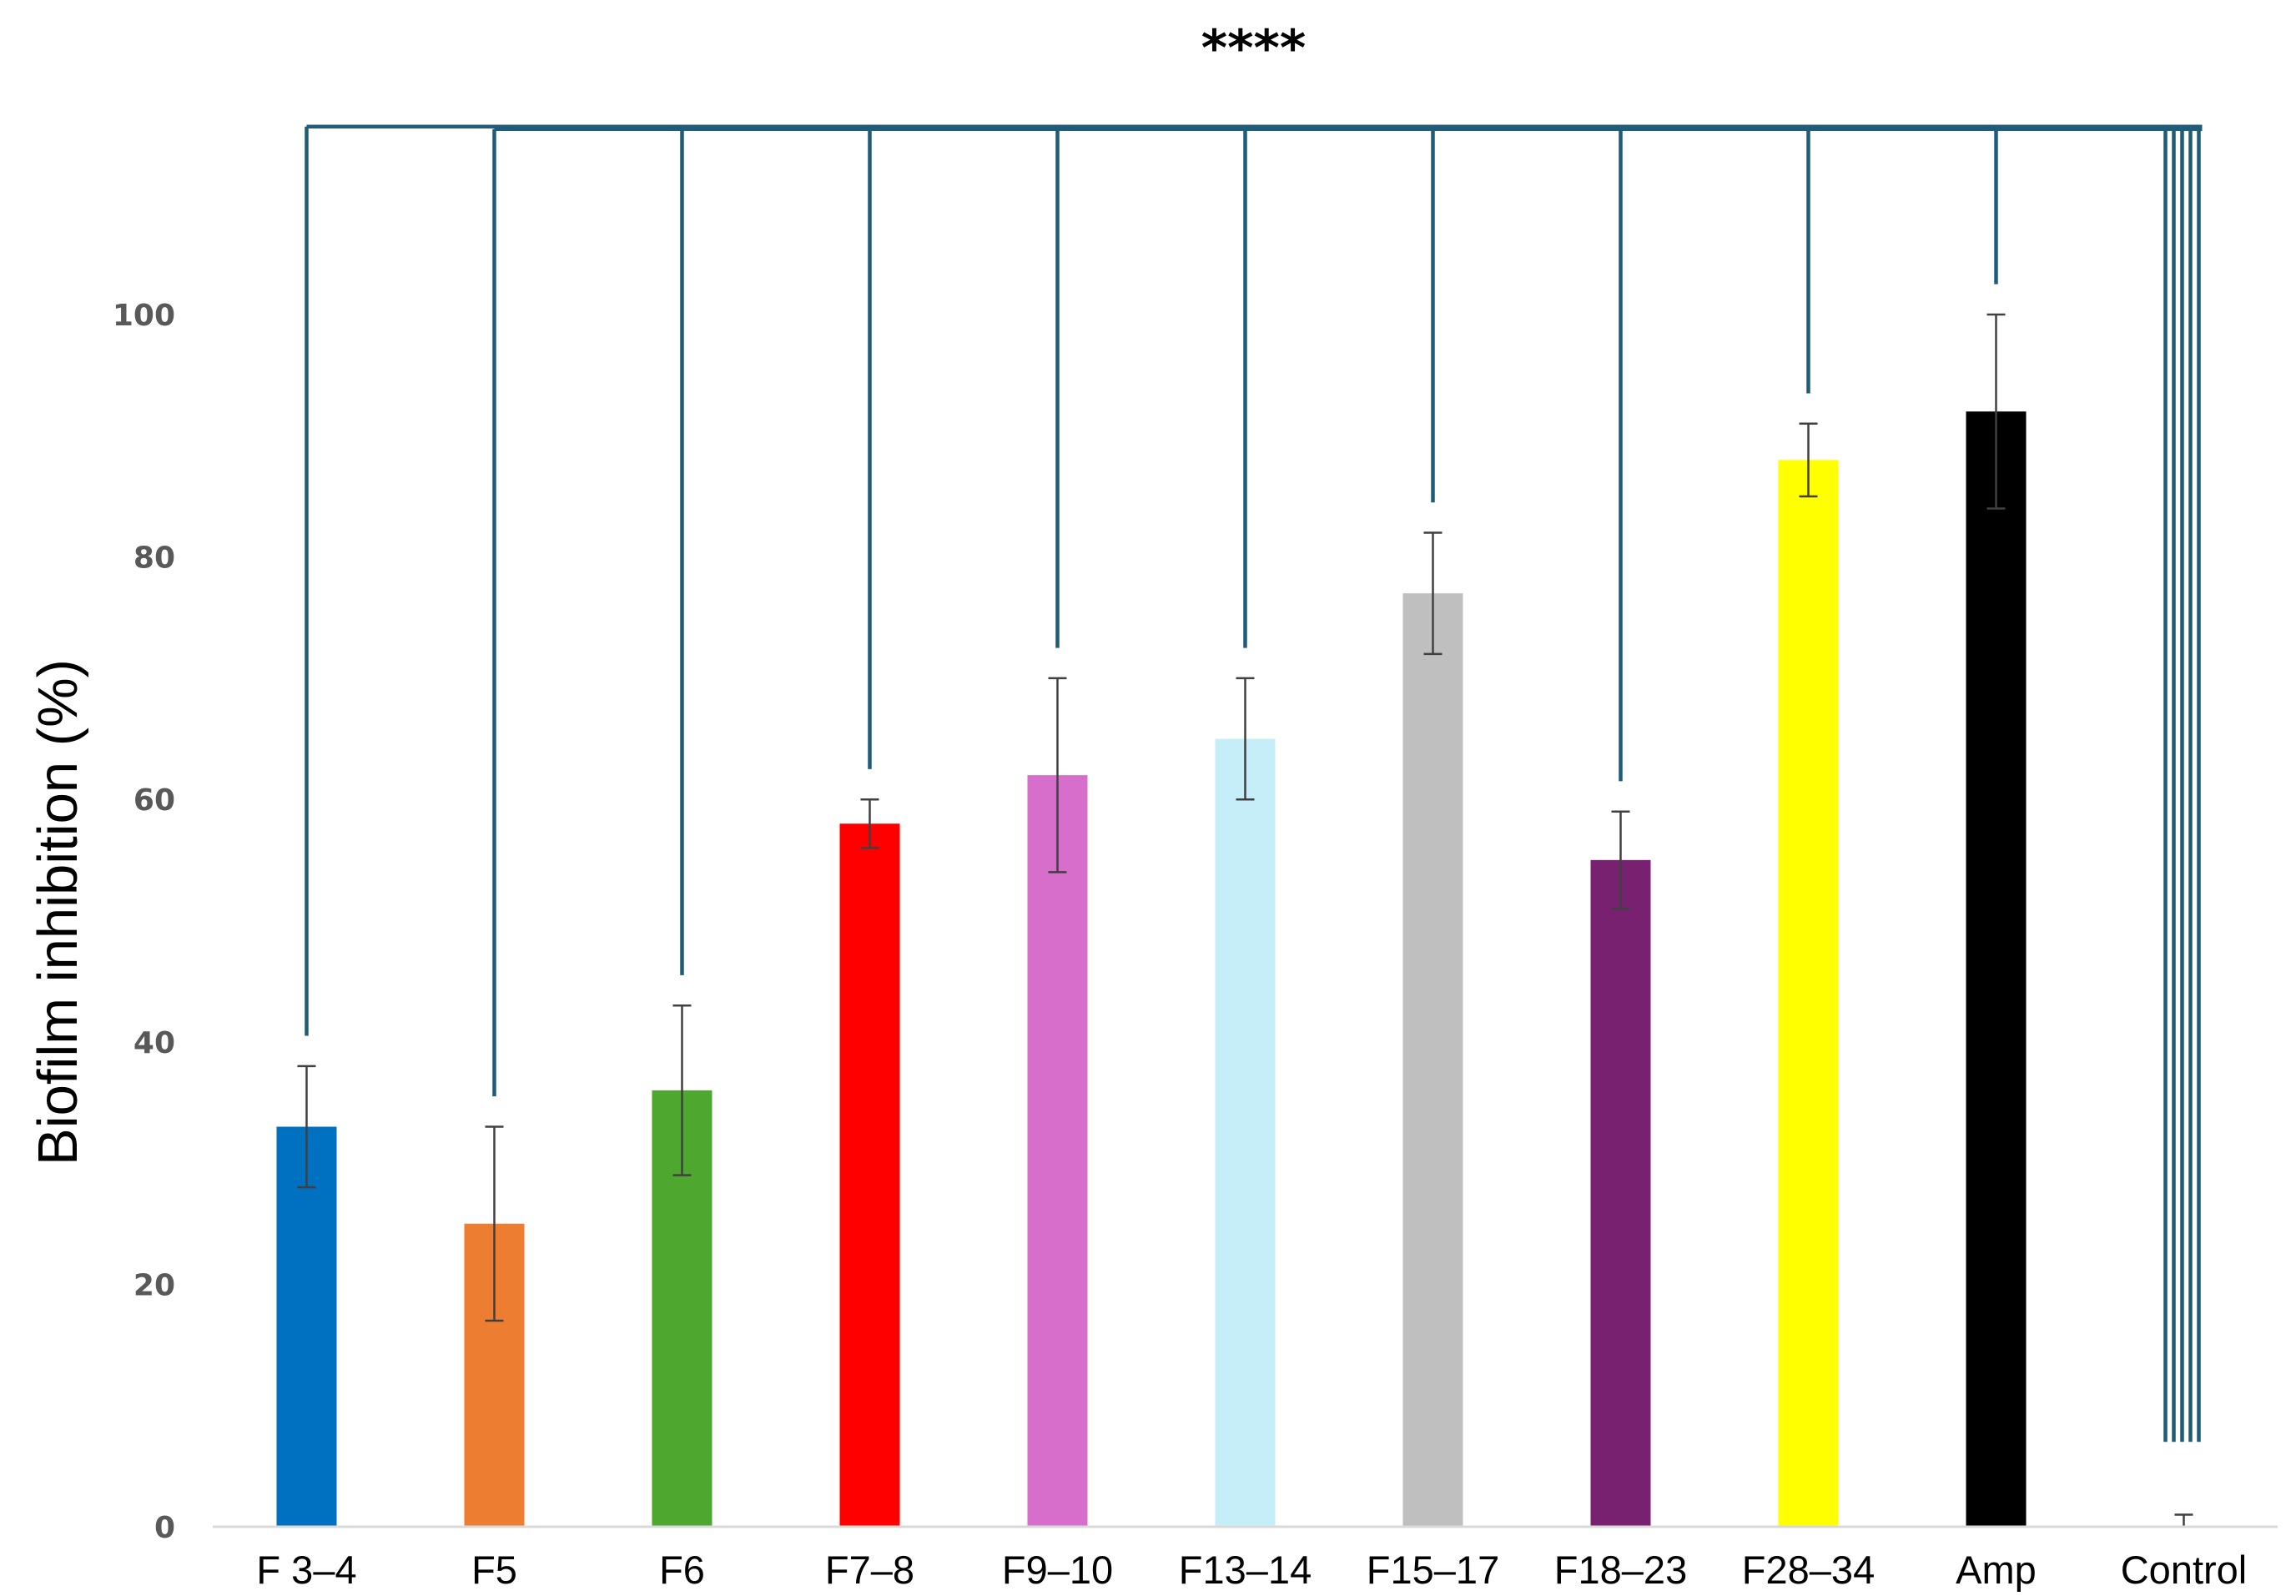  Describe the element at coordinates (2184, 1570) in the screenshot. I see `x-tick-label: Control` at that location.